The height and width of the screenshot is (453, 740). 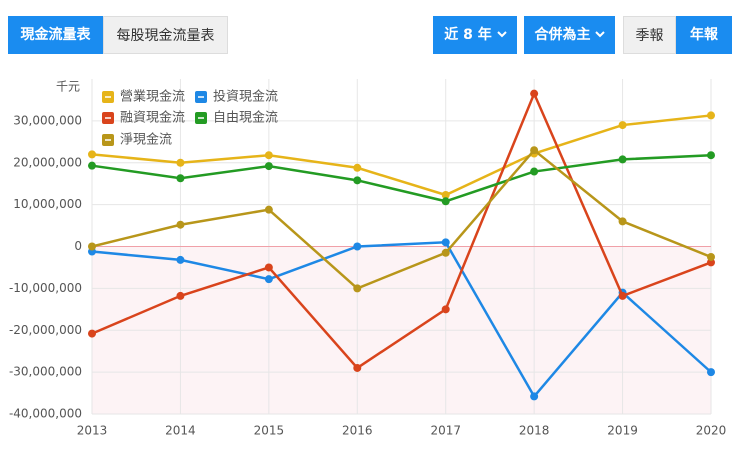 I want to click on y-tick-label: 0, so click(x=78, y=246).